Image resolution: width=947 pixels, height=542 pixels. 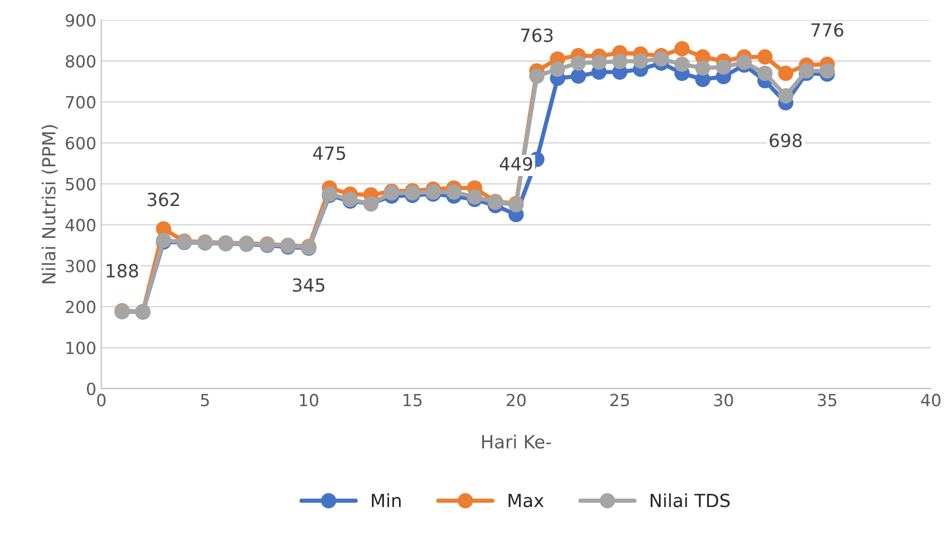 What do you see at coordinates (516, 400) in the screenshot?
I see `x-tick-label: 20` at bounding box center [516, 400].